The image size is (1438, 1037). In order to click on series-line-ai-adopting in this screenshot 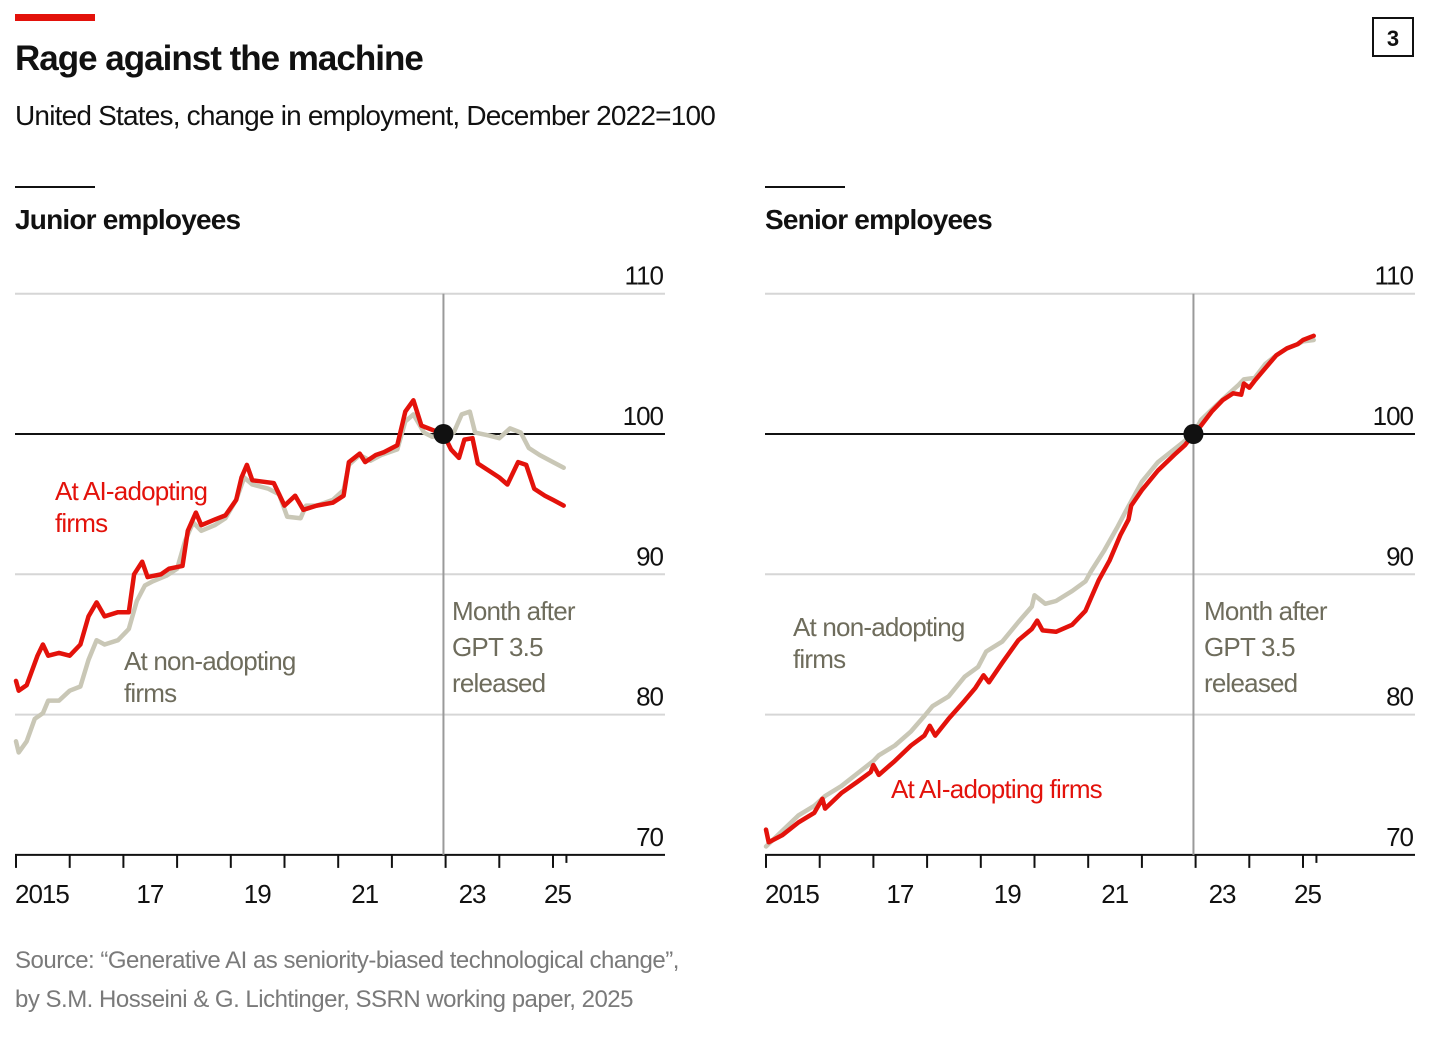, I will do `click(289, 545)`.